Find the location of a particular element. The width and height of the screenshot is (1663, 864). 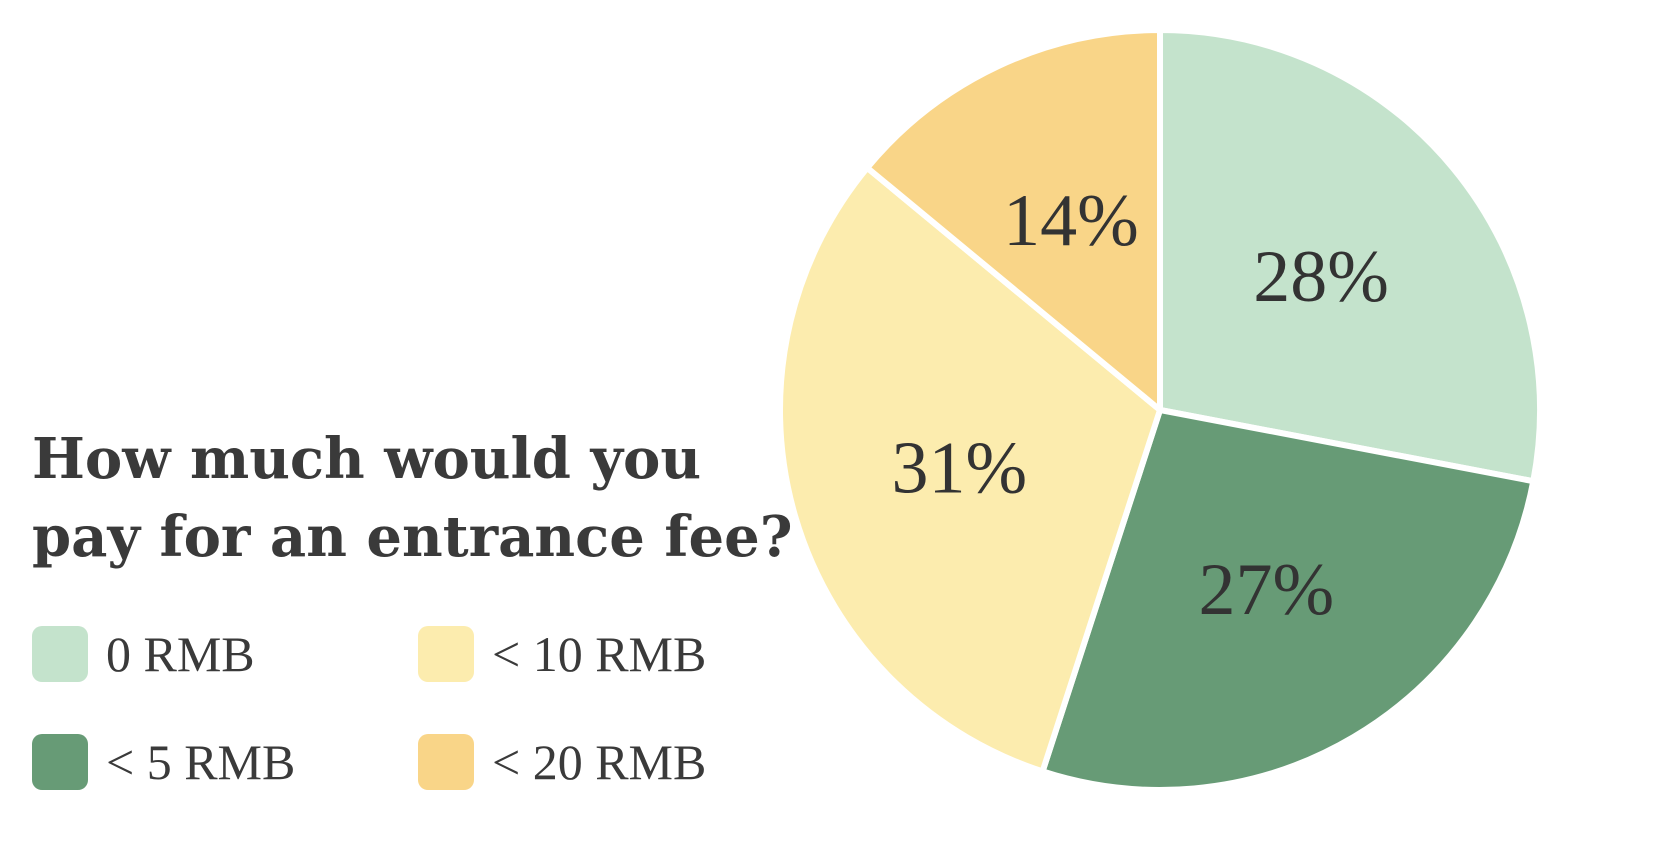

legend-item-lt-10-rmb: < 10 RMB is located at coordinates (562, 654).